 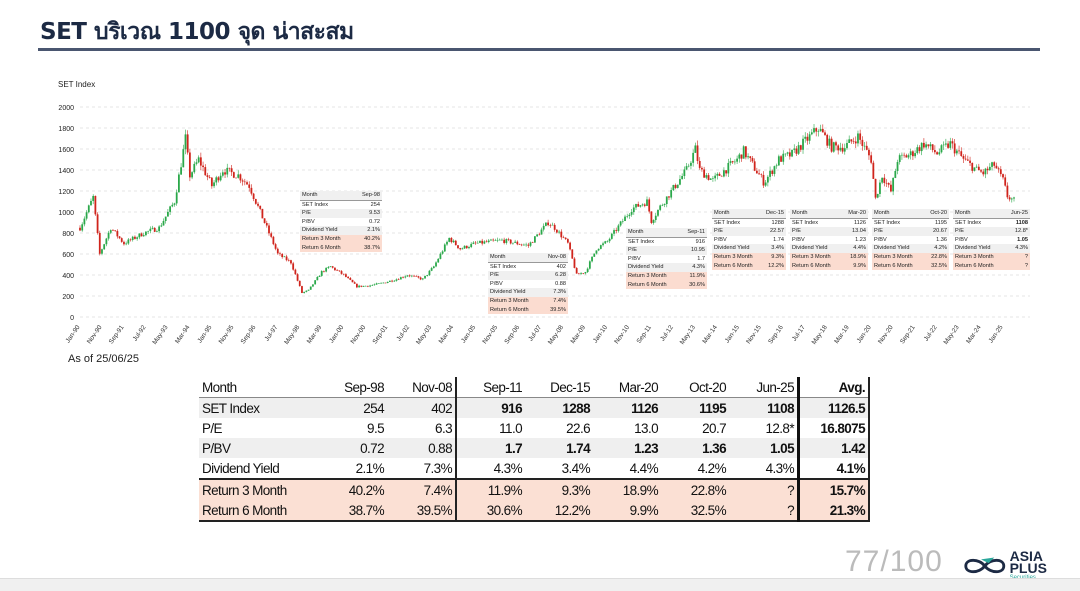 I want to click on avg-cell: 1126.5, so click(x=834, y=407).